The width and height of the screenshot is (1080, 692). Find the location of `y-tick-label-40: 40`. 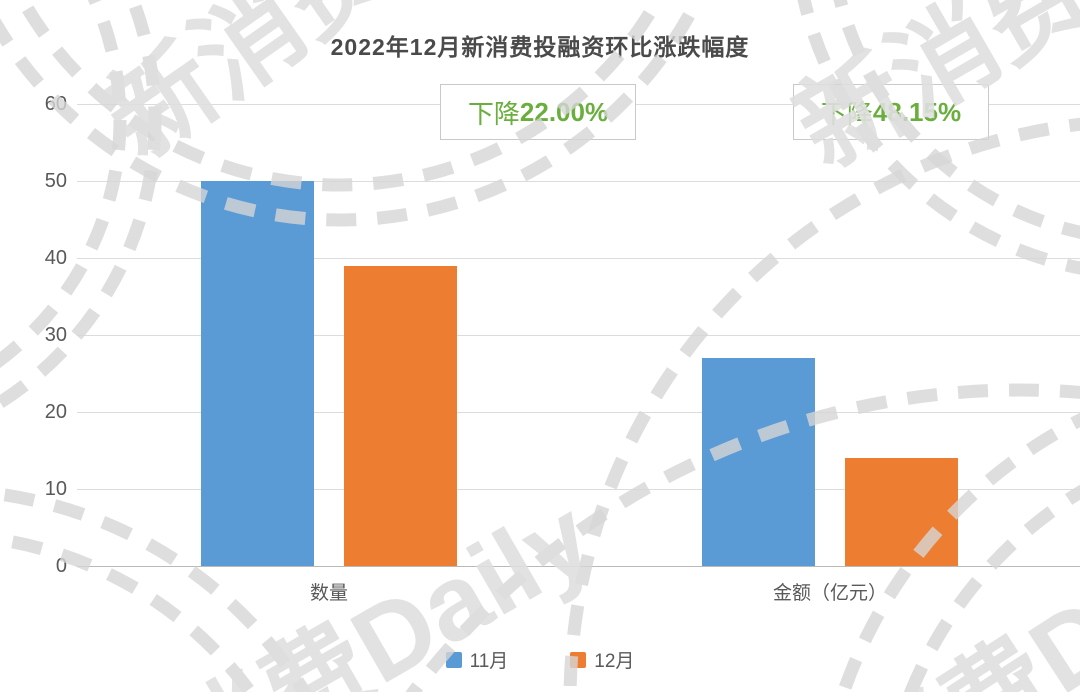

y-tick-label-40: 40 is located at coordinates (55, 258).